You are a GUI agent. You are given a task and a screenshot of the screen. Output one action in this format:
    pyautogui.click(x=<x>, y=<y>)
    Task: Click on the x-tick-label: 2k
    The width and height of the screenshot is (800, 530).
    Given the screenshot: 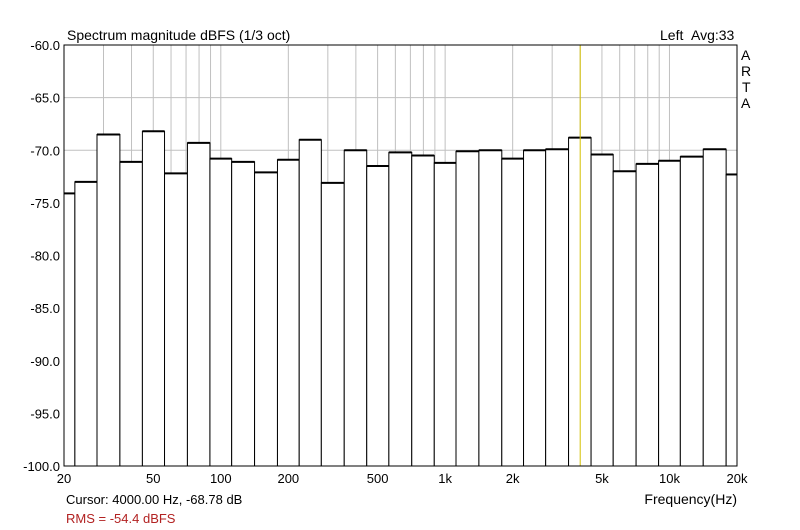 What is the action you would take?
    pyautogui.click(x=513, y=478)
    